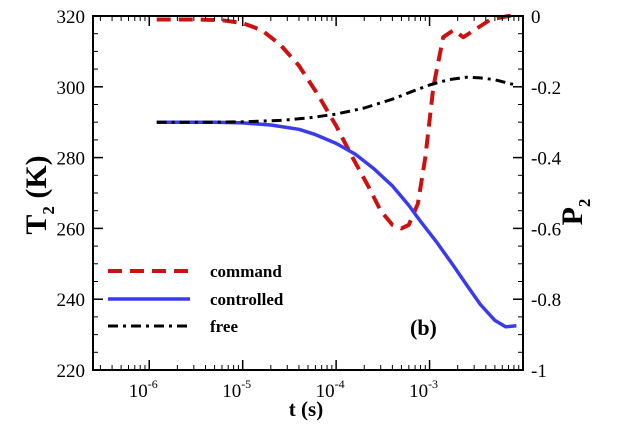 This screenshot has width=626, height=428. I want to click on y-left-tick-label: 280, so click(71, 159).